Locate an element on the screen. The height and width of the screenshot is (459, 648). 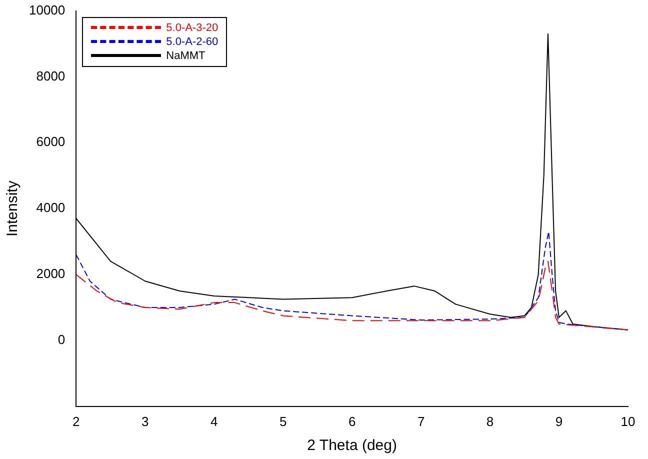
x-axis-title: 2 Theta (deg) is located at coordinates (352, 445).